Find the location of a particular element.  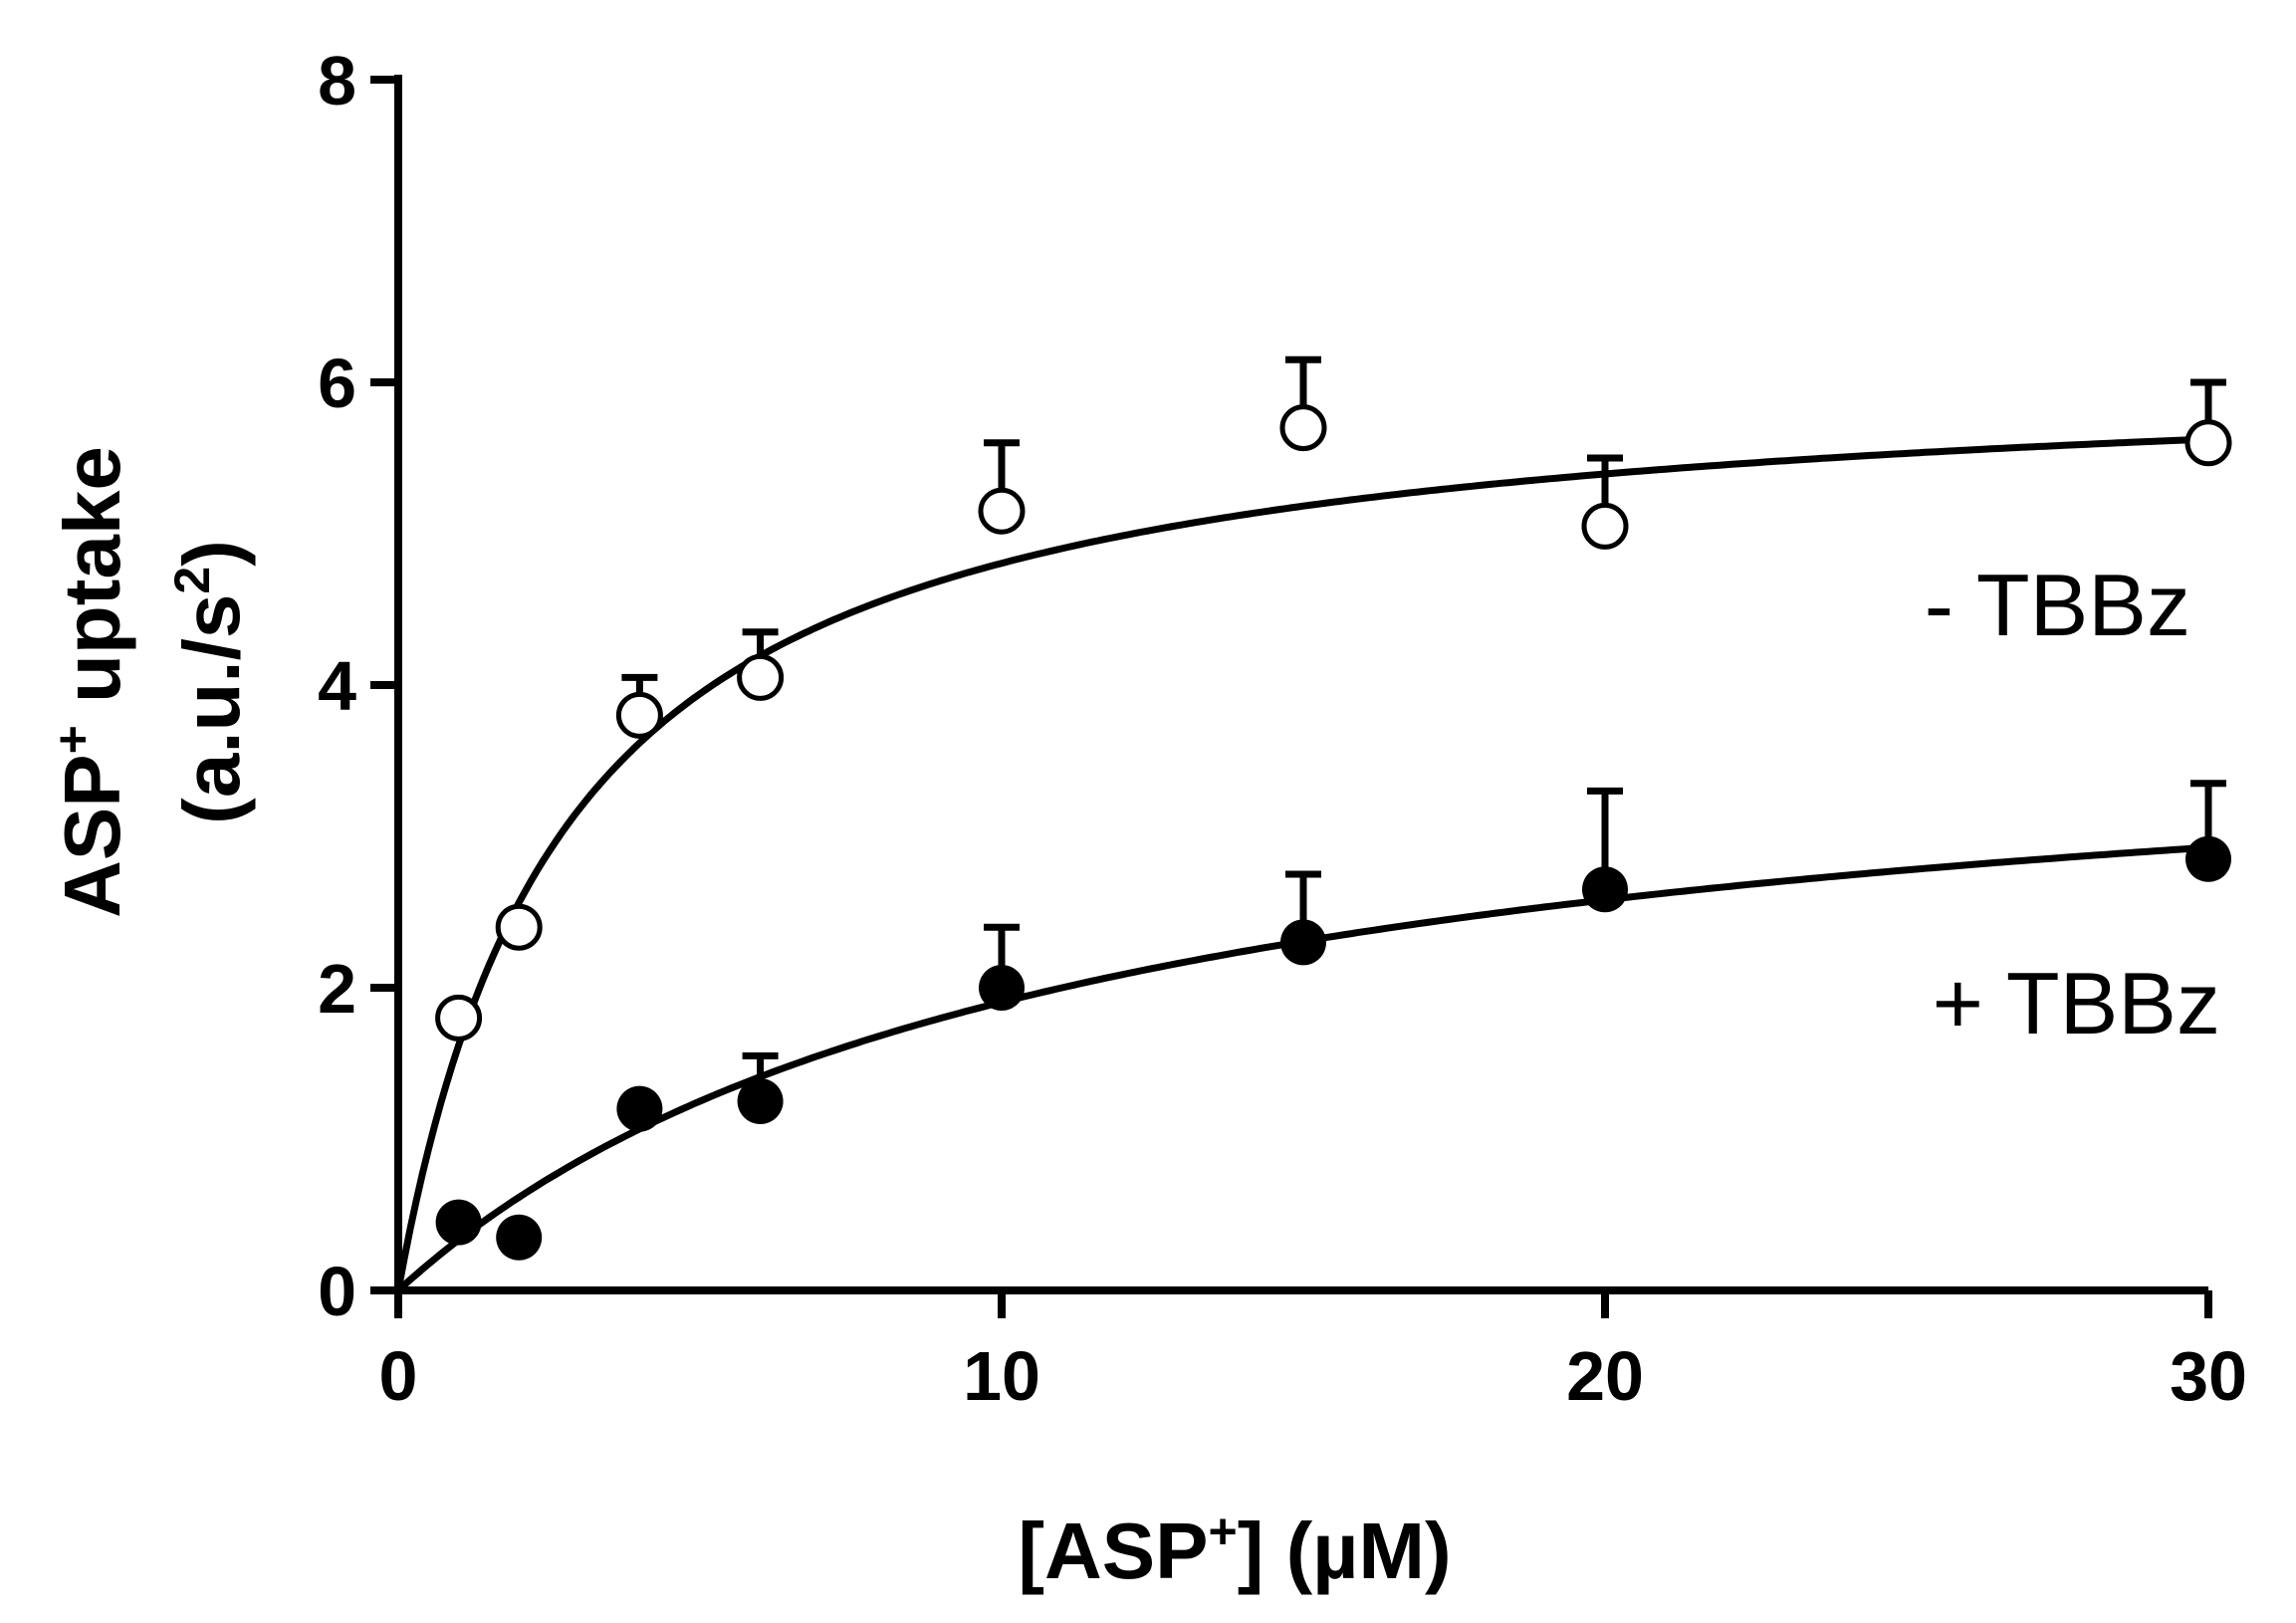

y-axis-title-line1: ASP+ uptake is located at coordinates (90, 682).